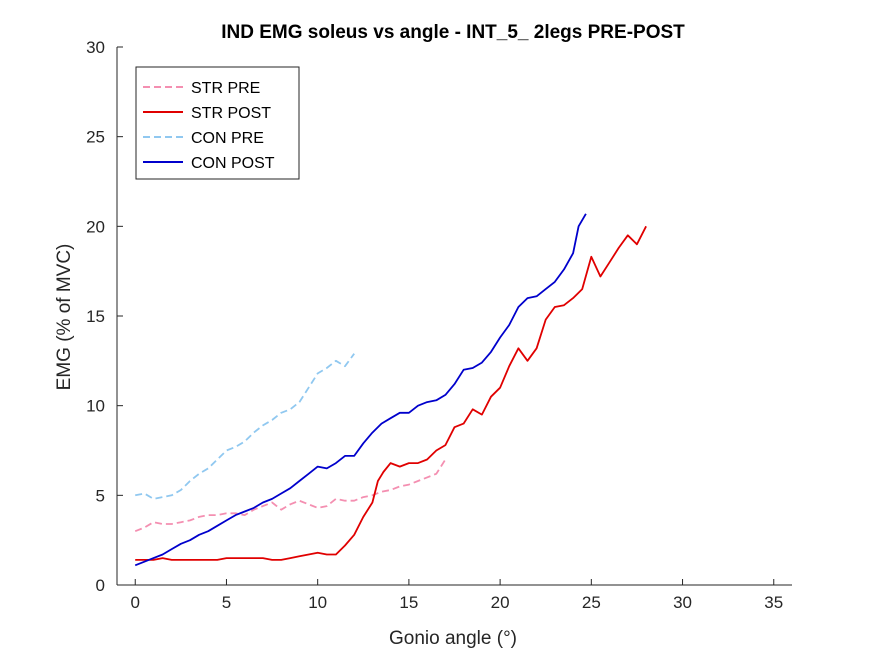 This screenshot has height=656, width=875. What do you see at coordinates (682, 602) in the screenshot?
I see `x-tick-label: 30` at bounding box center [682, 602].